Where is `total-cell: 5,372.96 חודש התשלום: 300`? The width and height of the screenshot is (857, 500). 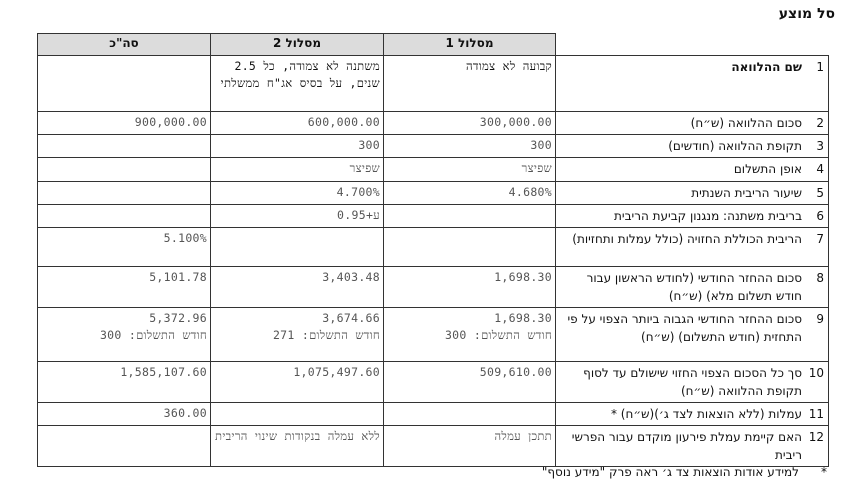 total-cell: 5,372.96 חודש התשלום: 300 is located at coordinates (124, 334).